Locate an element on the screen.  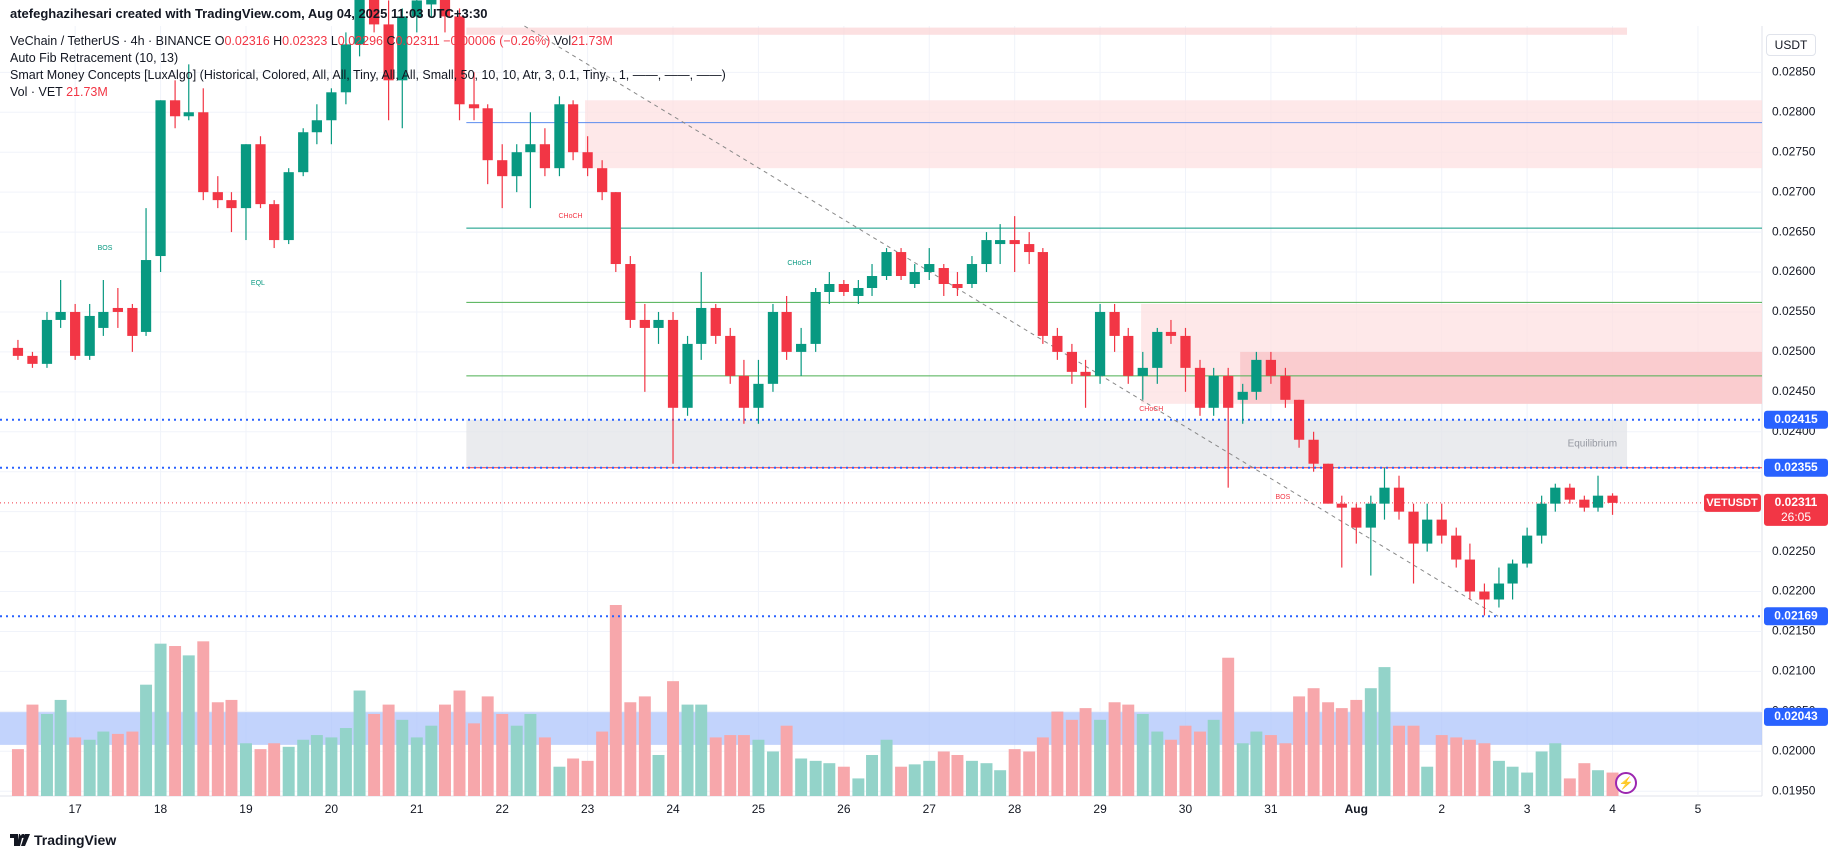
countdown: 26:05 is located at coordinates (1796, 517).